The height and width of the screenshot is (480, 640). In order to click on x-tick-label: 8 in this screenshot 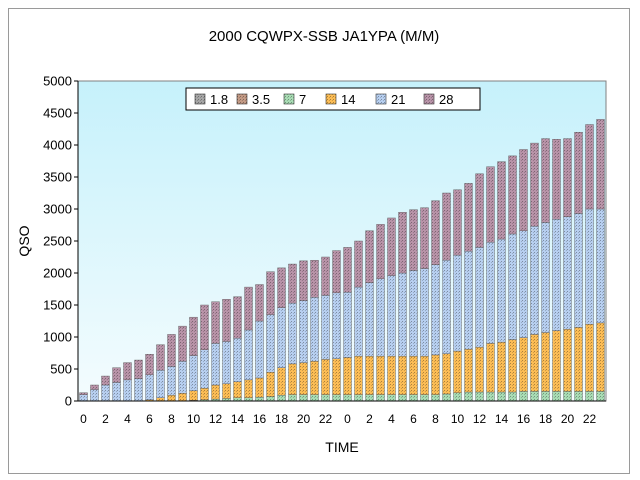, I will do `click(435, 419)`.